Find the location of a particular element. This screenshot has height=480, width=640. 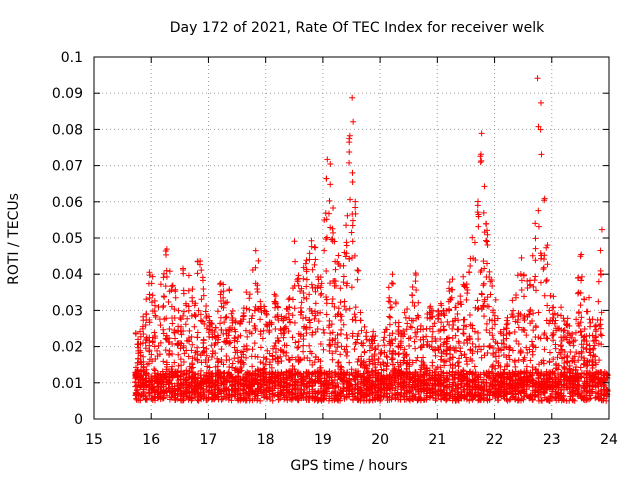

x-tick-label: 24 is located at coordinates (609, 440).